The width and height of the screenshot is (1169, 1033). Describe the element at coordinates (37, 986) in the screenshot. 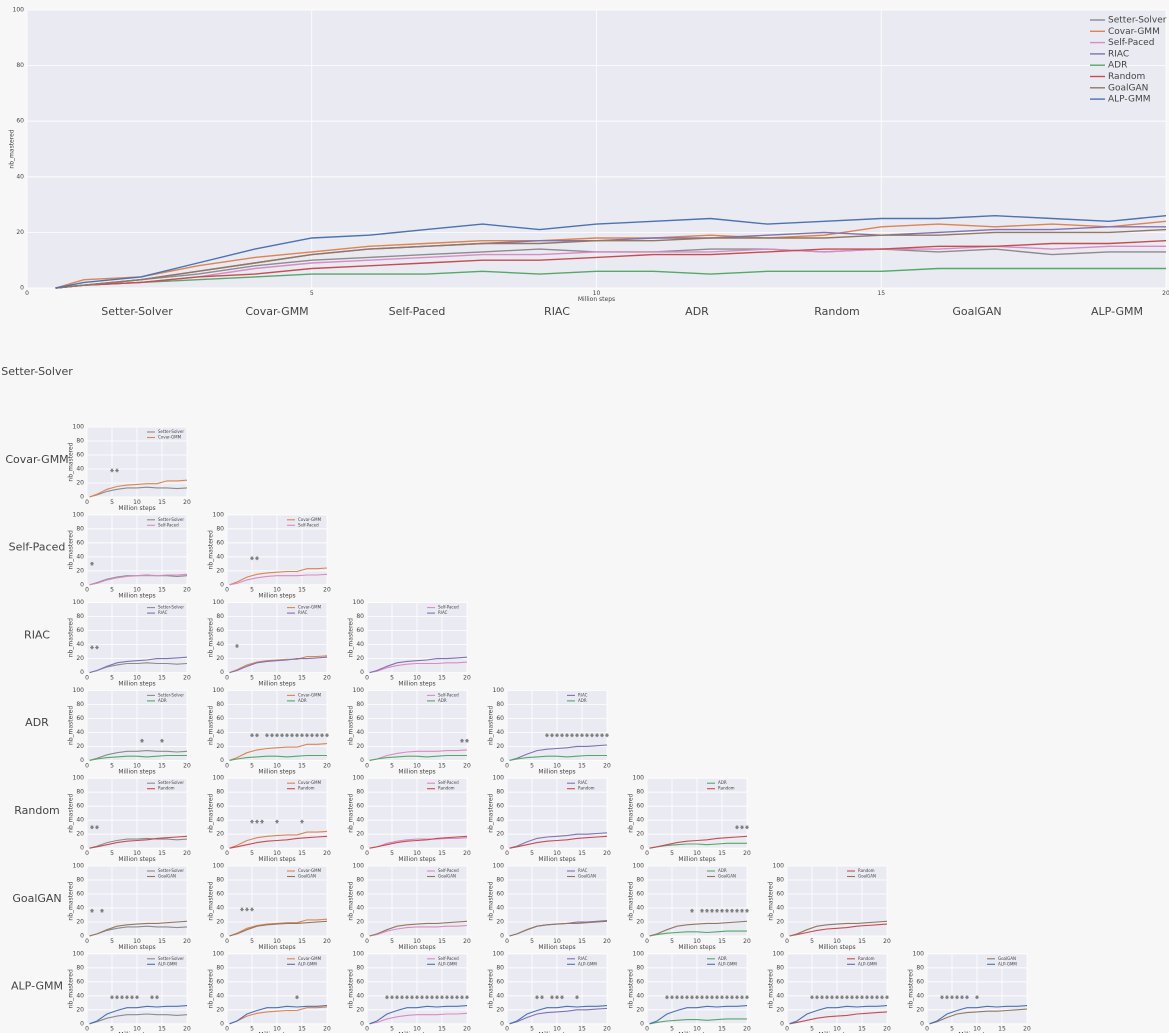

I see `row-label: ALP-GMM` at that location.